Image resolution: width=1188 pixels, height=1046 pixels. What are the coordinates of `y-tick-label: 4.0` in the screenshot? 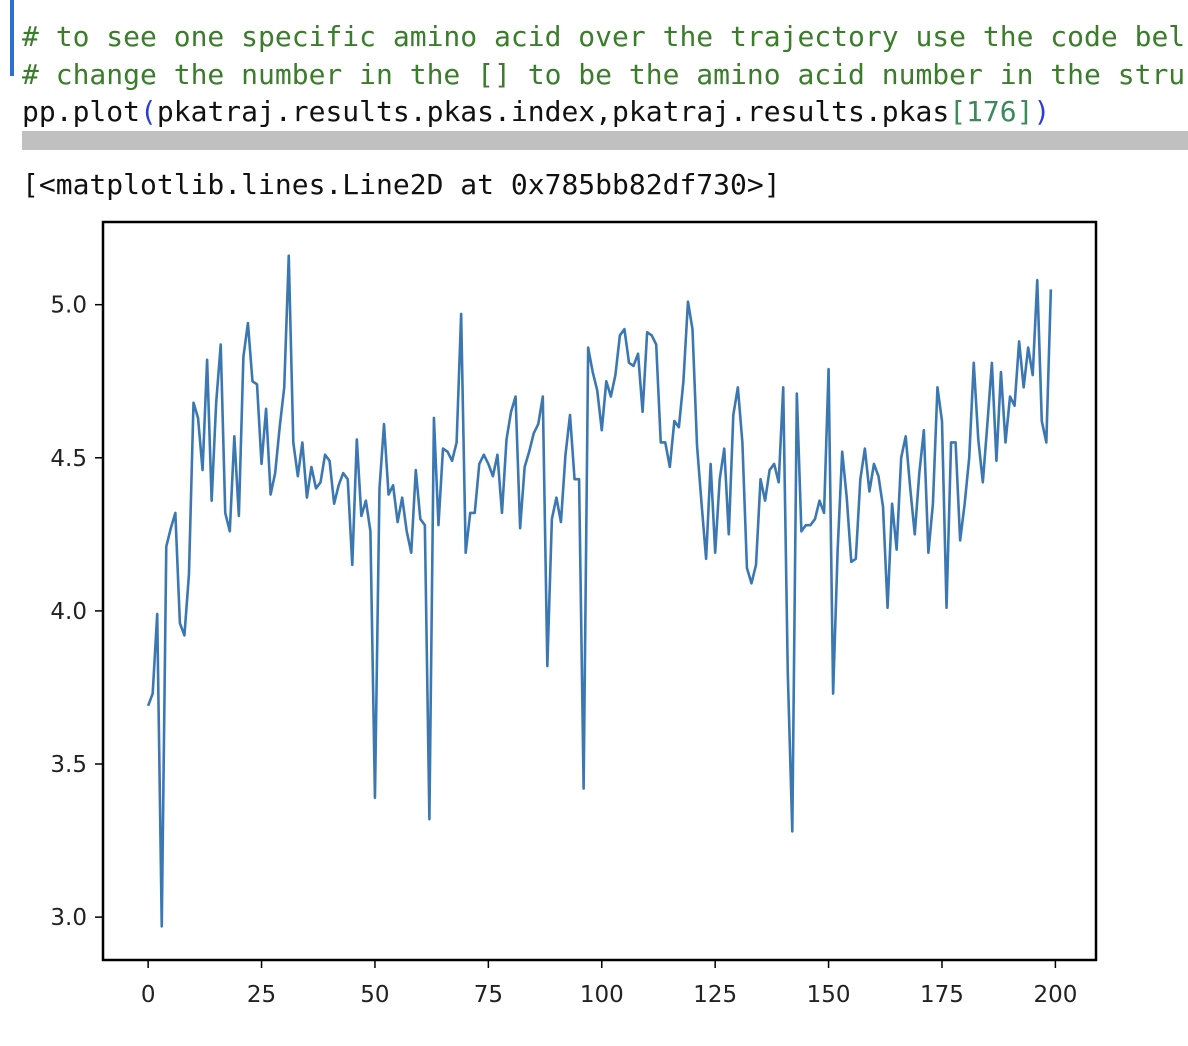 It's located at (68, 612).